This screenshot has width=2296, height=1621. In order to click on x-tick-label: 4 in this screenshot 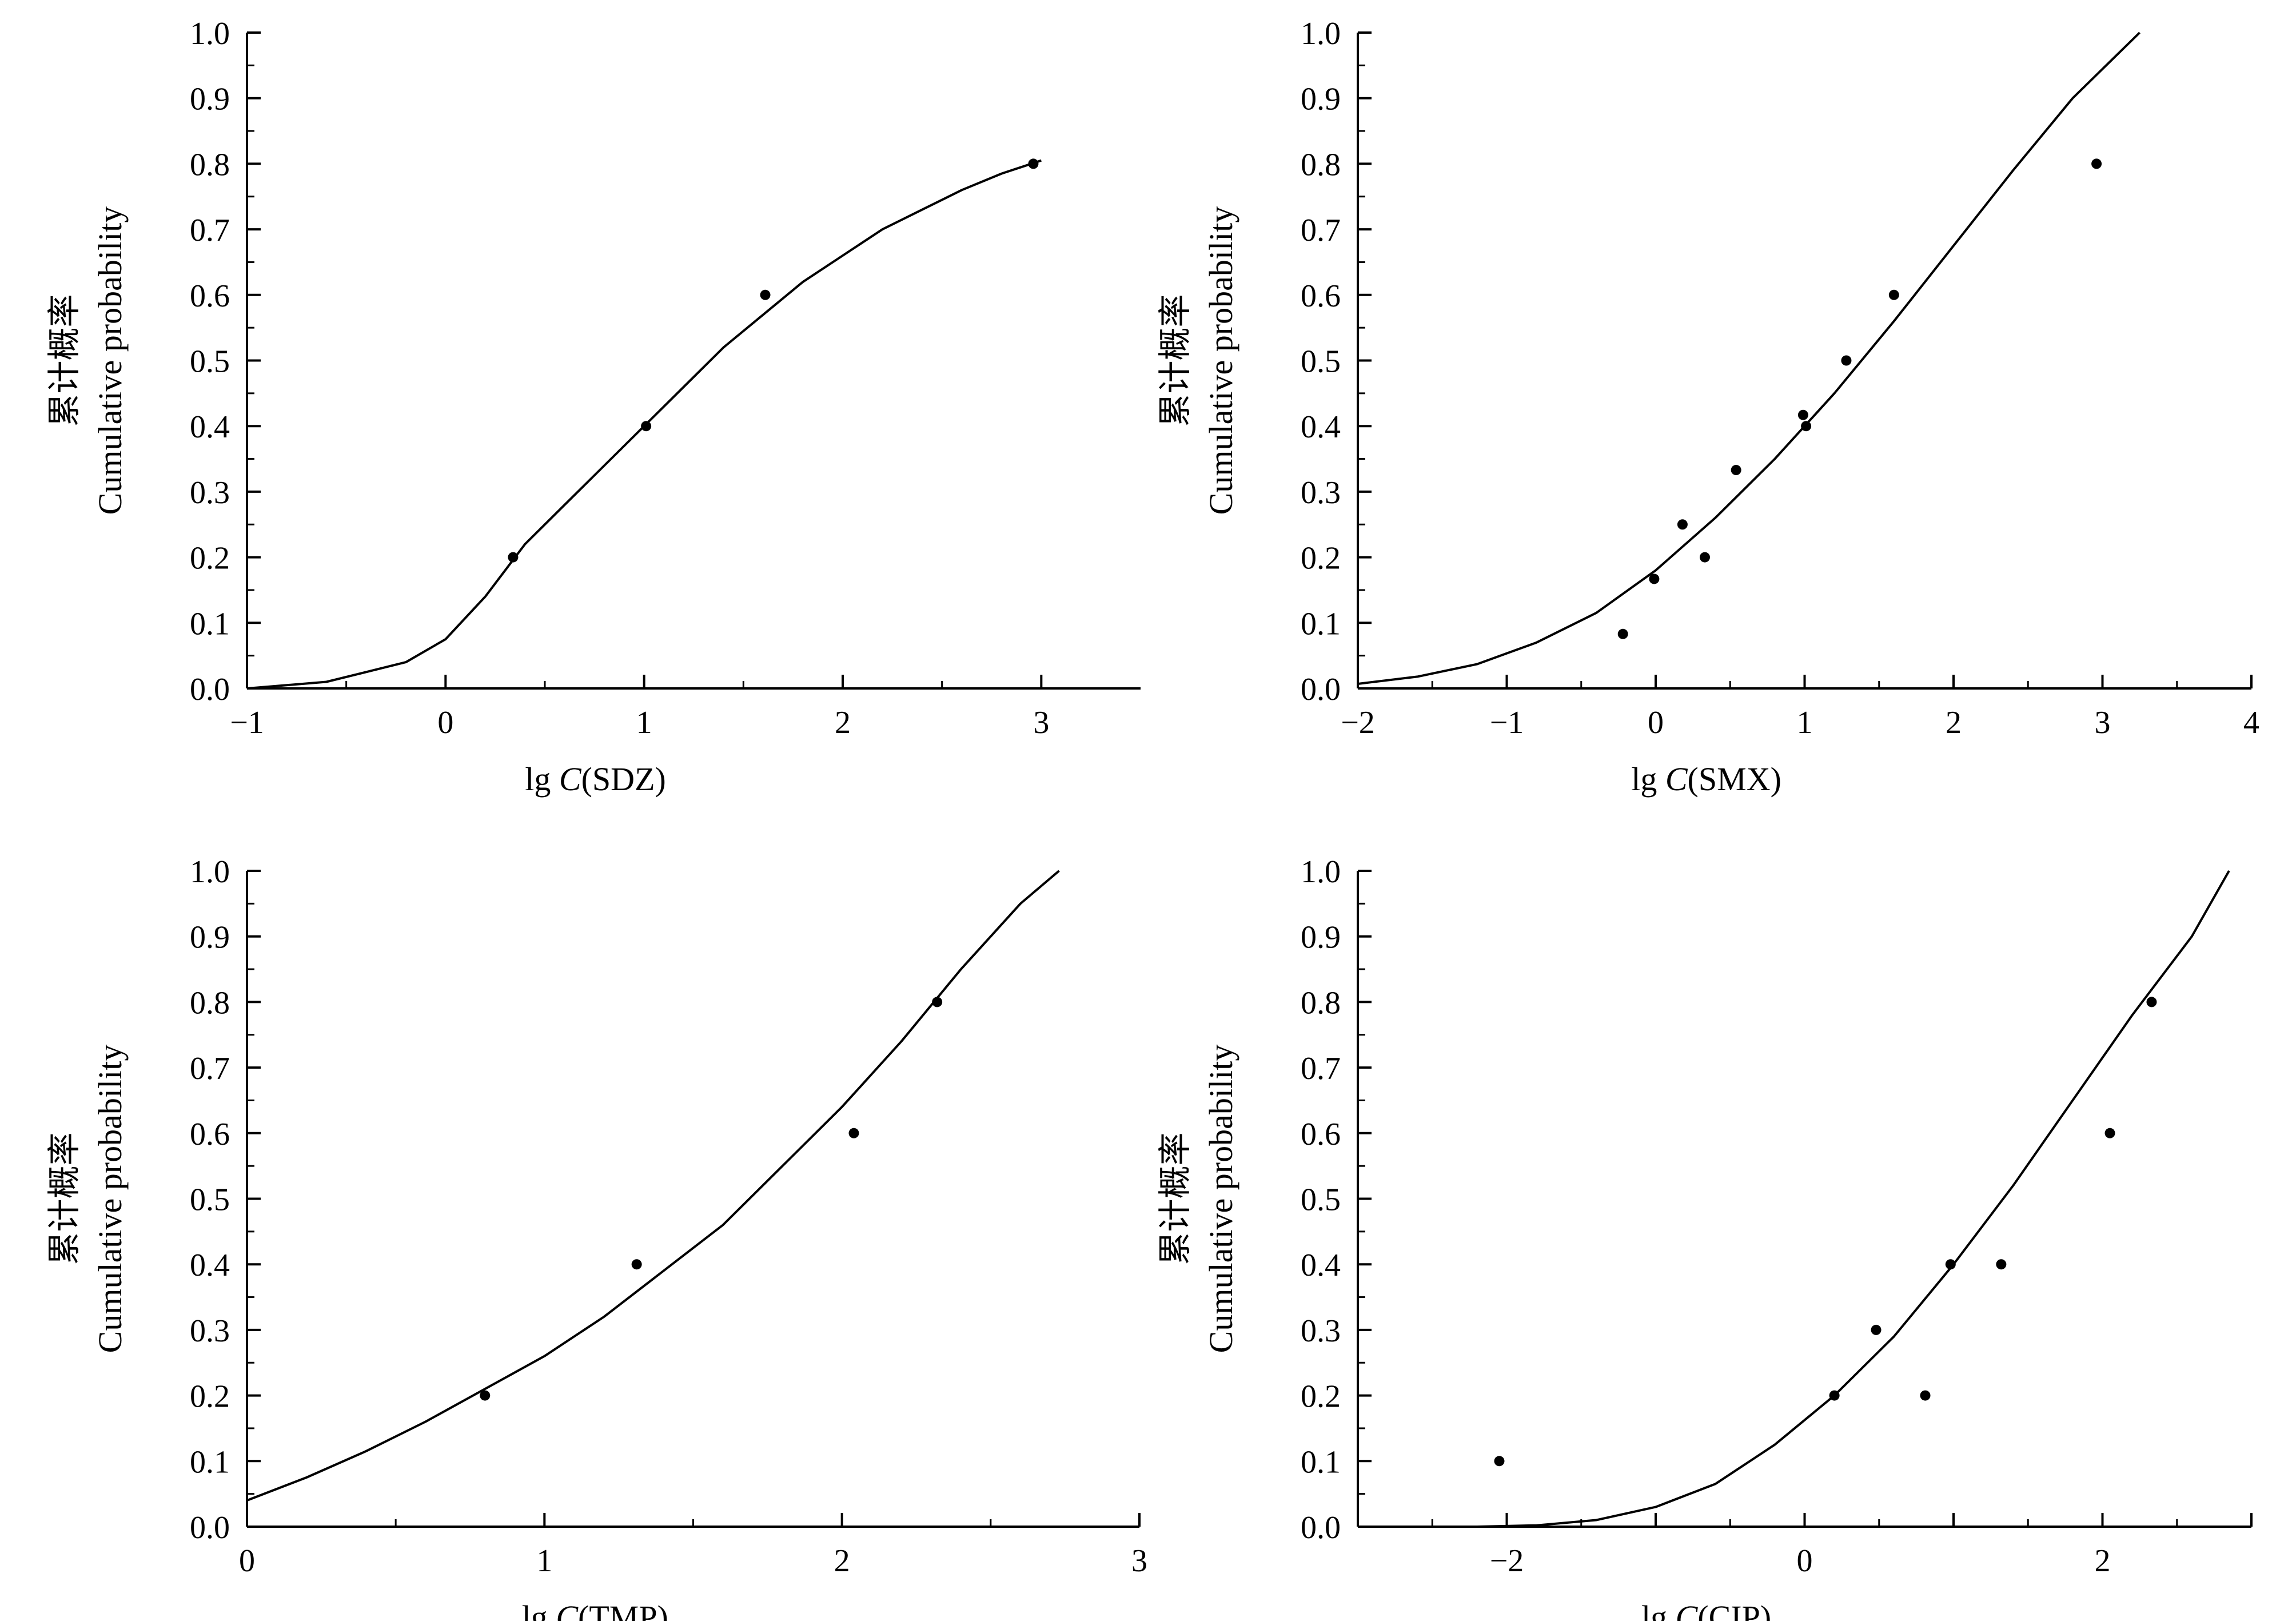, I will do `click(2251, 722)`.